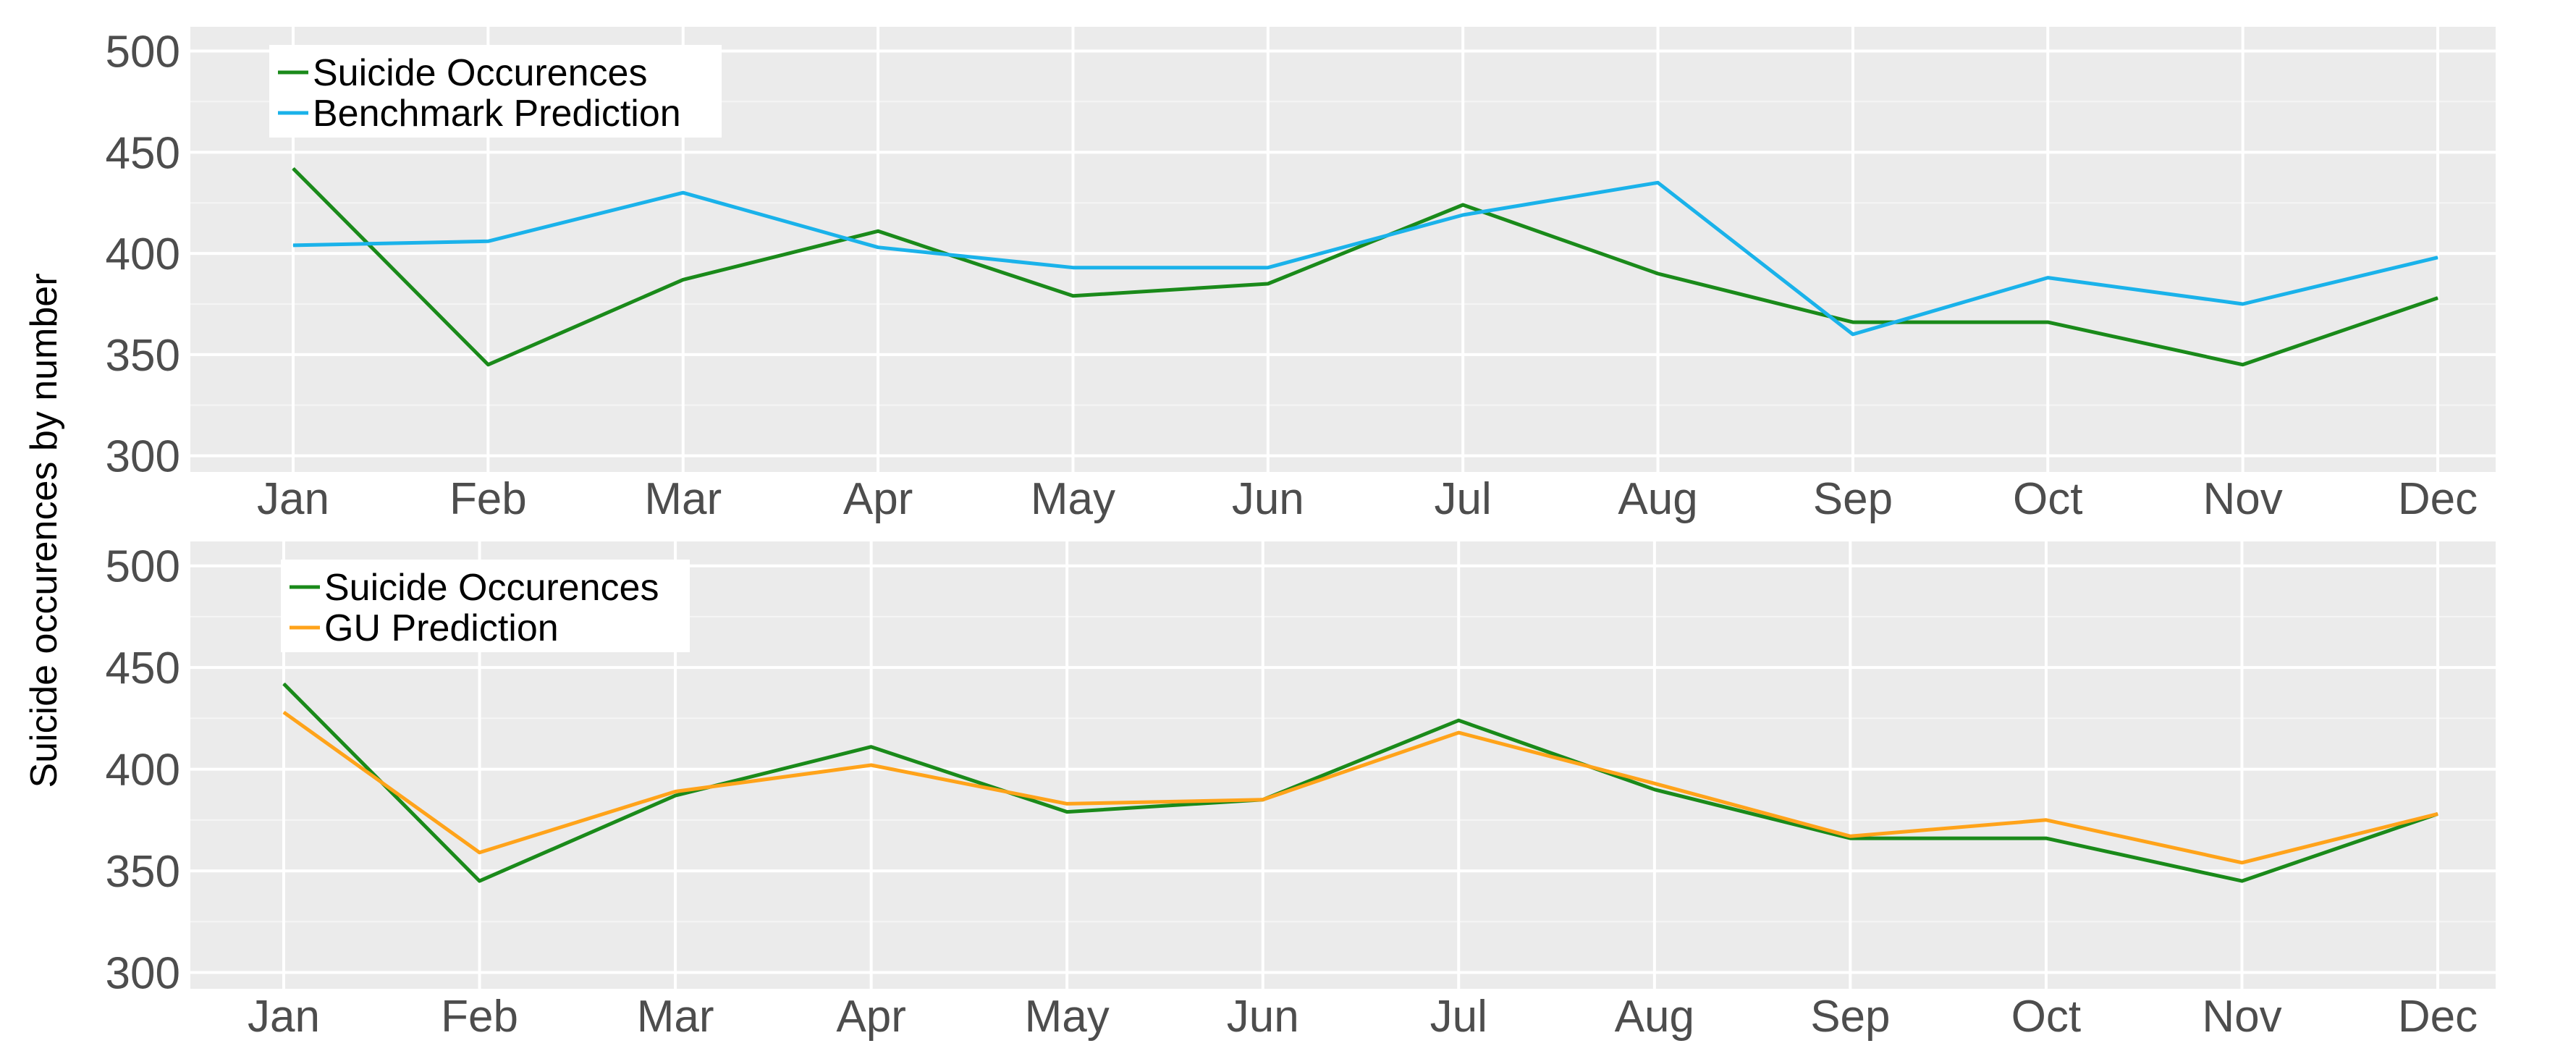 The width and height of the screenshot is (2576, 1059). What do you see at coordinates (497, 114) in the screenshot?
I see `legend-entry: Benchmark Prediction` at bounding box center [497, 114].